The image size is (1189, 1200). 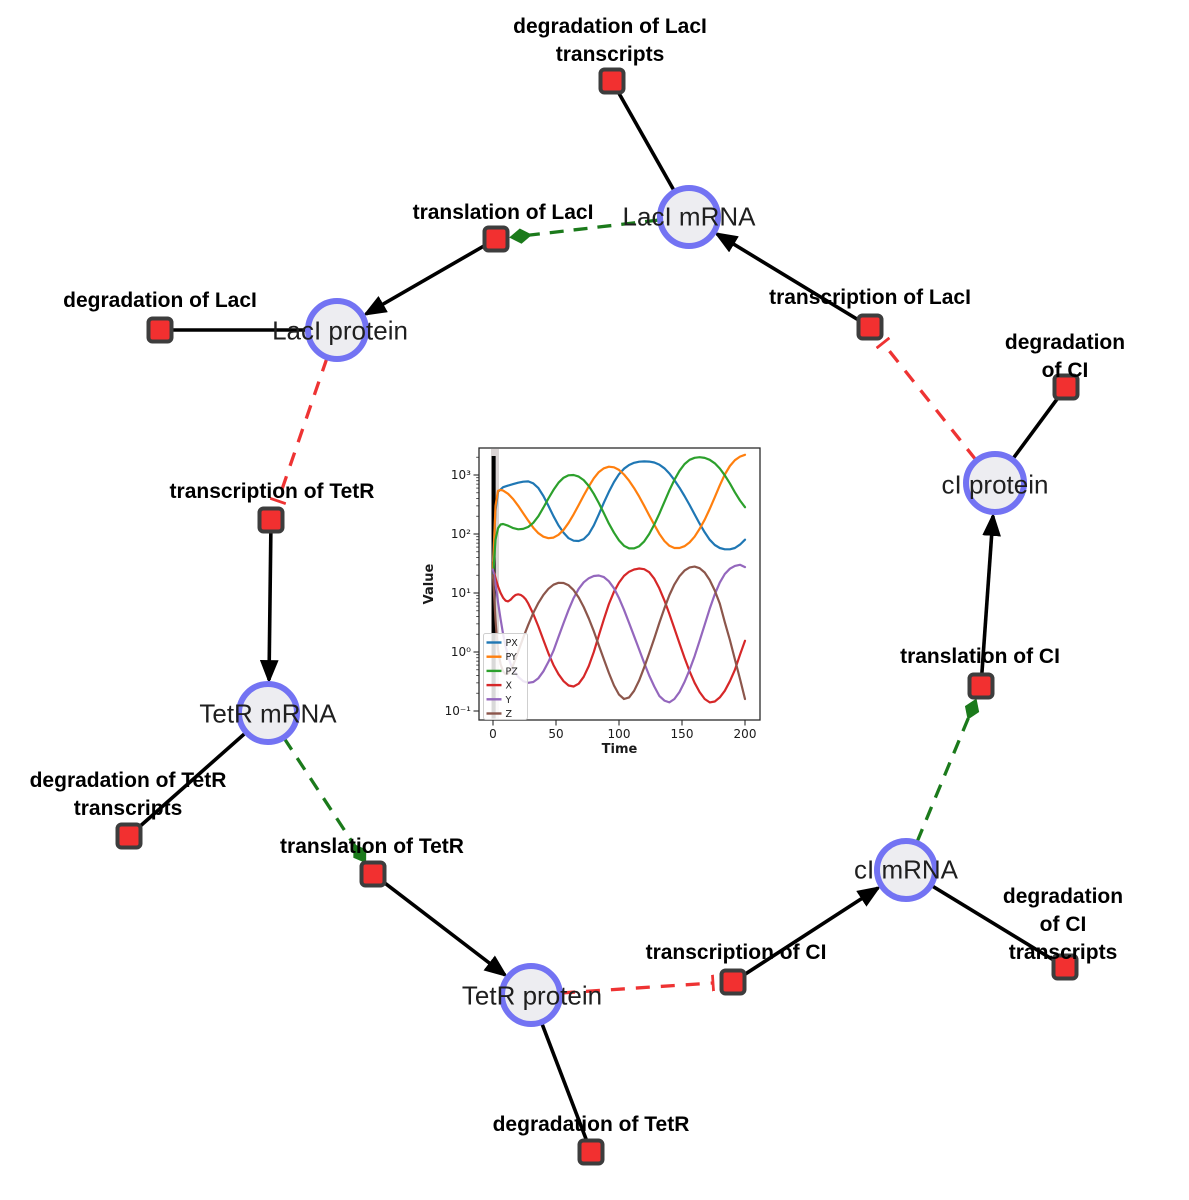 What do you see at coordinates (429, 276) in the screenshot?
I see `edge-translation-laci-to-protein` at bounding box center [429, 276].